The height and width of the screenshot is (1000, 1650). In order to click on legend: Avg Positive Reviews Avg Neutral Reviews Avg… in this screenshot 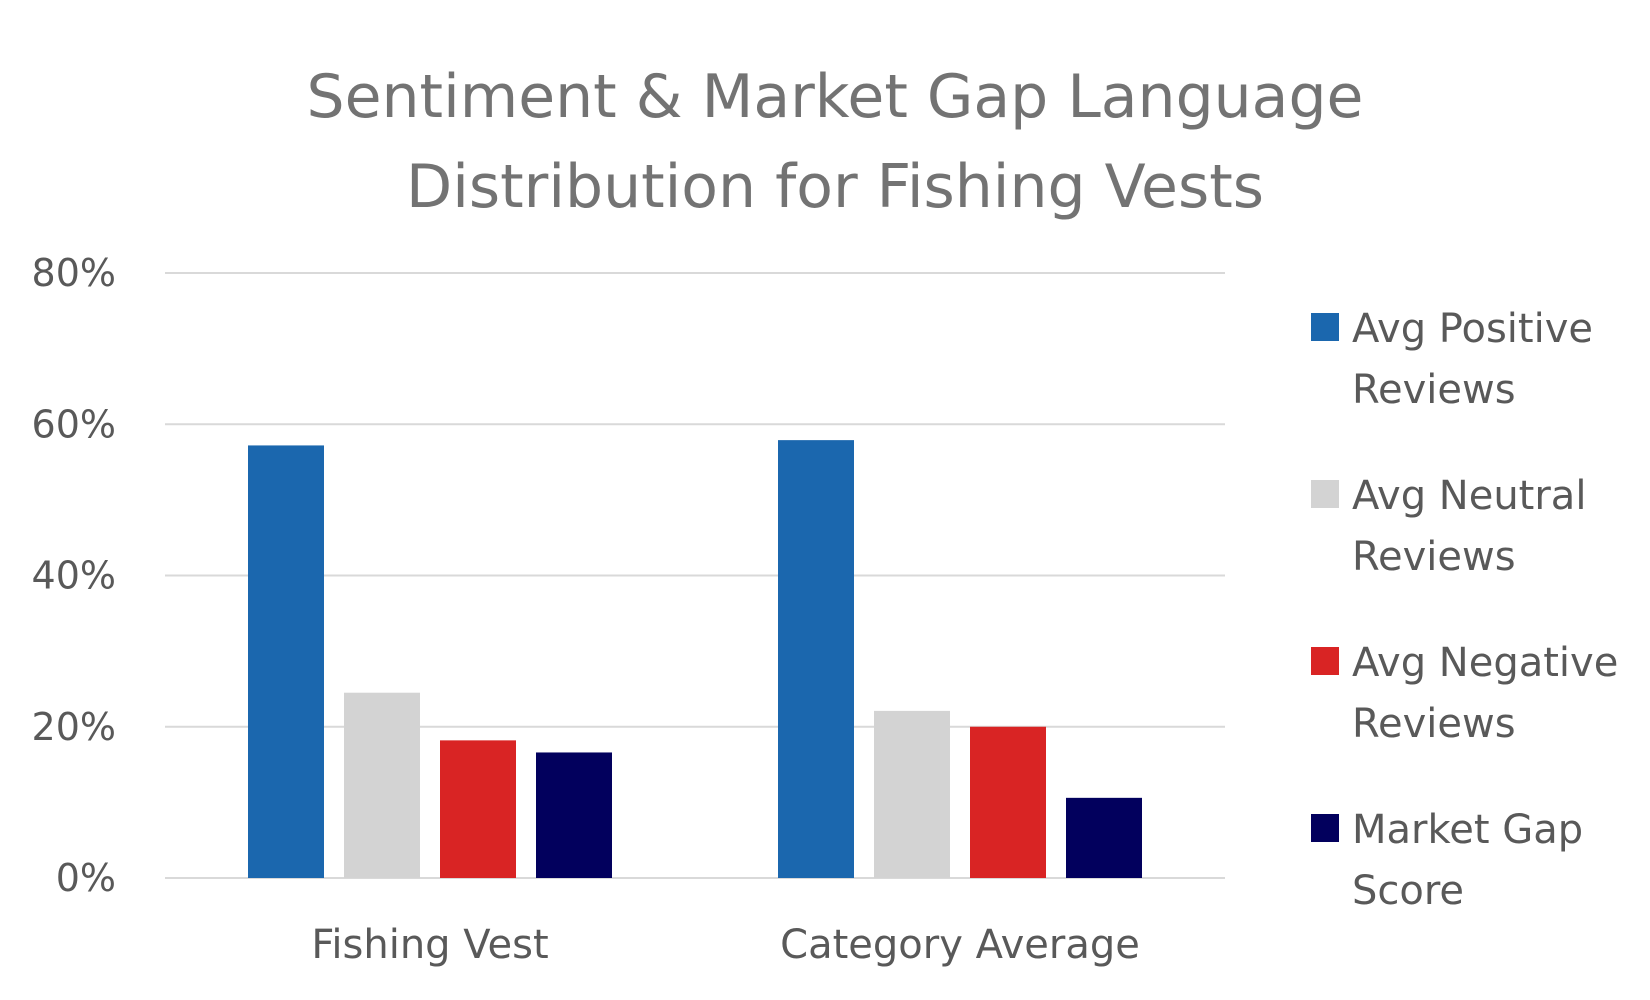, I will do `click(1464, 610)`.